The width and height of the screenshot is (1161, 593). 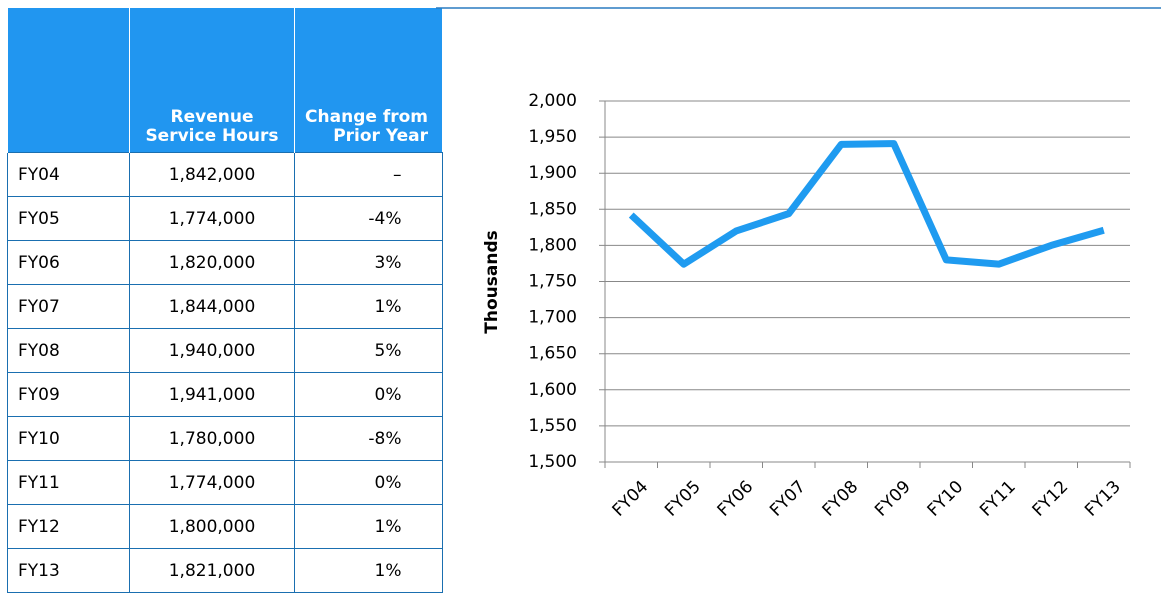 I want to click on table-cell: 1,780,000, so click(x=212, y=438).